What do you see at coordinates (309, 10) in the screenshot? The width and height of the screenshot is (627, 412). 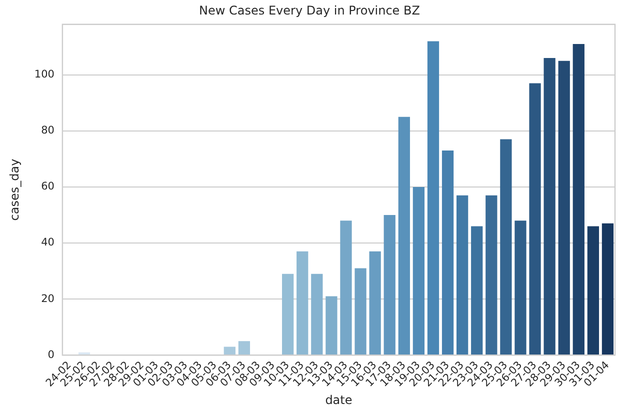 I see `chart-title: New Cases Every Day in Province BZ` at bounding box center [309, 10].